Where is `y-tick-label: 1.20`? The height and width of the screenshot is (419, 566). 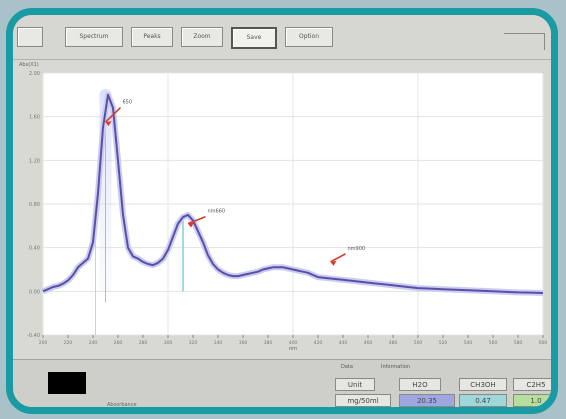 y-tick-label: 1.20 is located at coordinates (34, 161).